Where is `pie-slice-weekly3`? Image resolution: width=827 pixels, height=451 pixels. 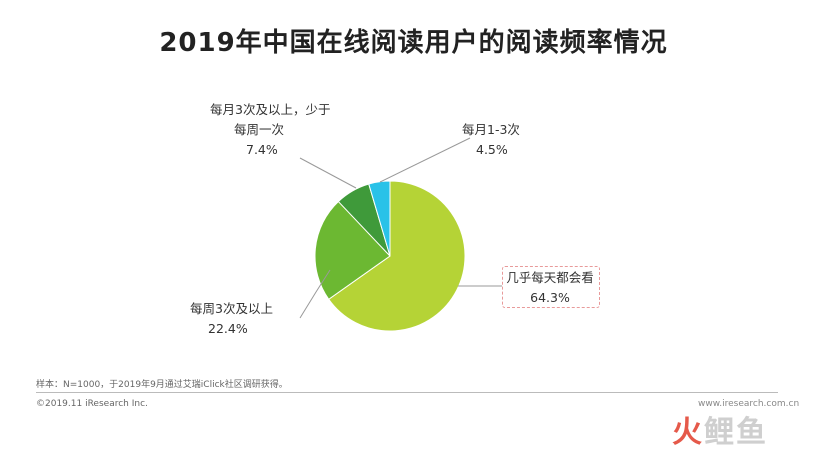 pie-slice-weekly3 is located at coordinates (352, 250).